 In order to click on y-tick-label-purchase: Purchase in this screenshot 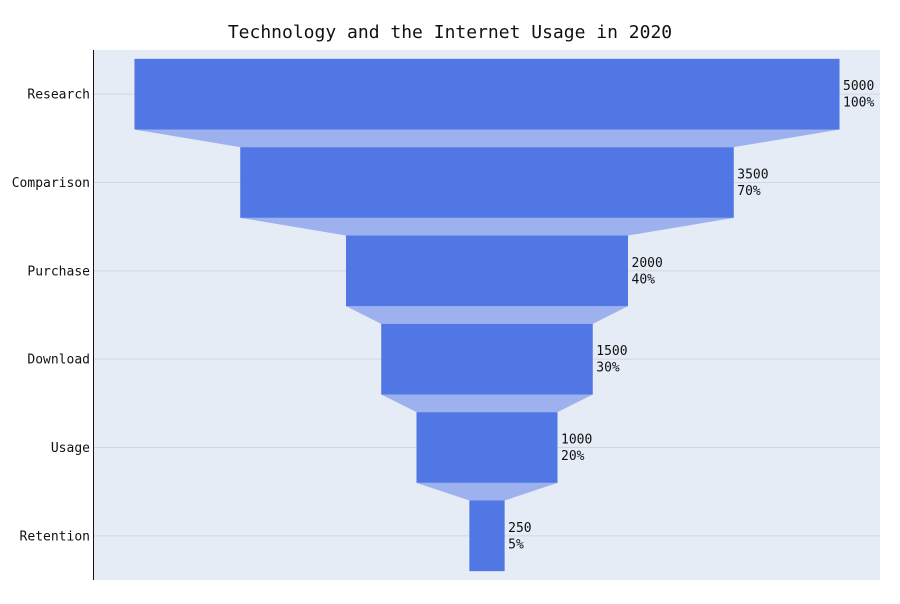, I will do `click(58, 271)`.